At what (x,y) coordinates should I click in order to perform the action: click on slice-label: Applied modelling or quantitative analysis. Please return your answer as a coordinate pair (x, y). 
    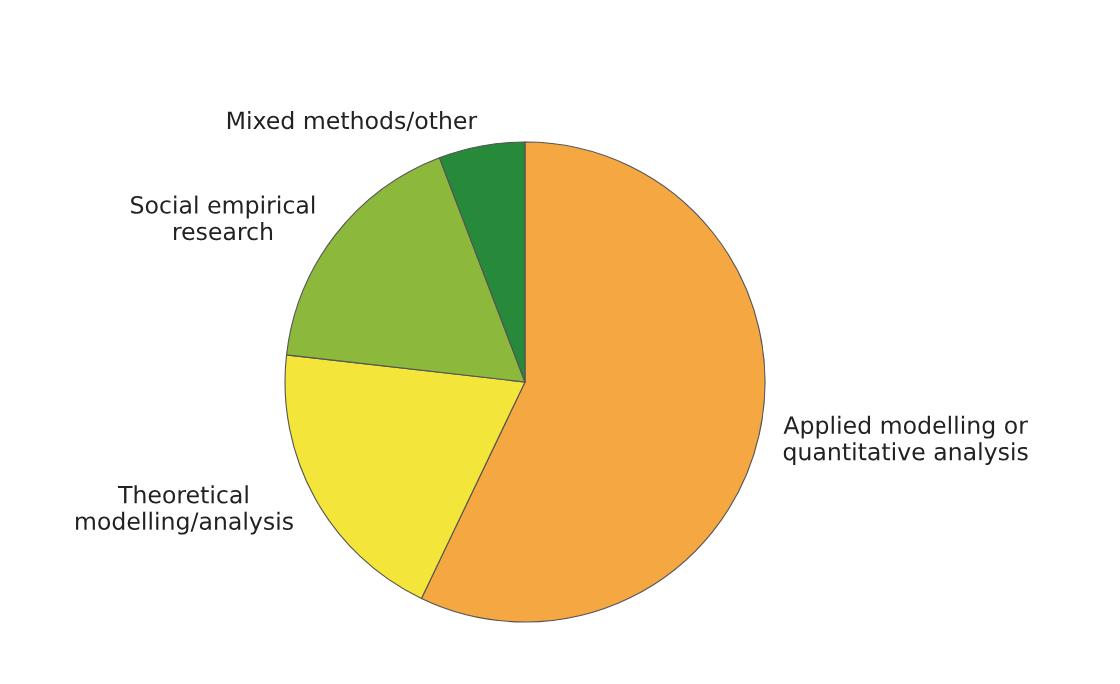
    Looking at the image, I should click on (905, 440).